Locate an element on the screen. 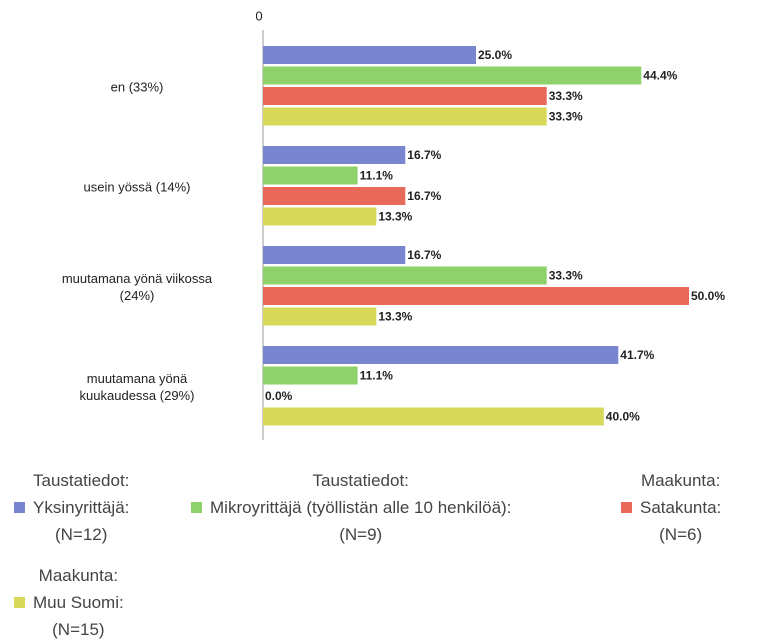 This screenshot has height=643, width=759. legend-label: Maakunta: Muu Suomi: (N=15) is located at coordinates (78, 602).